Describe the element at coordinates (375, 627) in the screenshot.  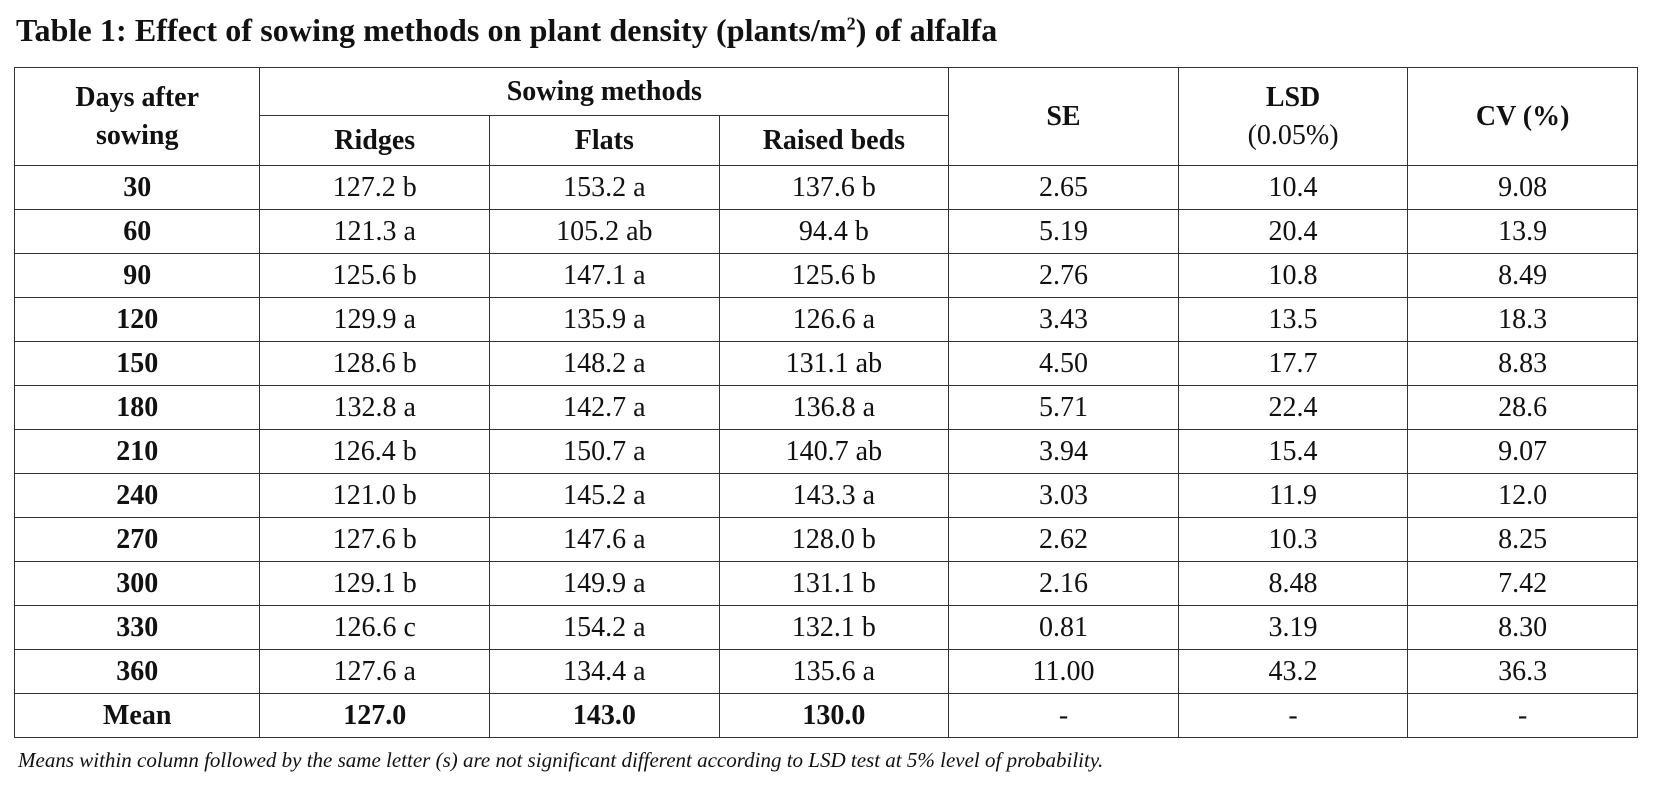
I see `row-ridges-cell: 126.6 c` at that location.